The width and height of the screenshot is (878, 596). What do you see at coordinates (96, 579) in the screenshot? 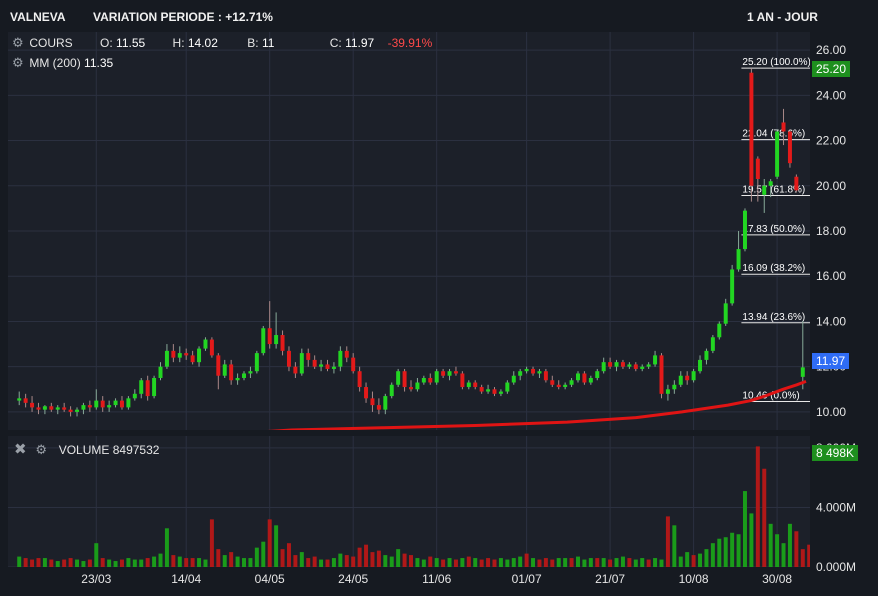
I see `x-tick-label: 23/03` at bounding box center [96, 579].